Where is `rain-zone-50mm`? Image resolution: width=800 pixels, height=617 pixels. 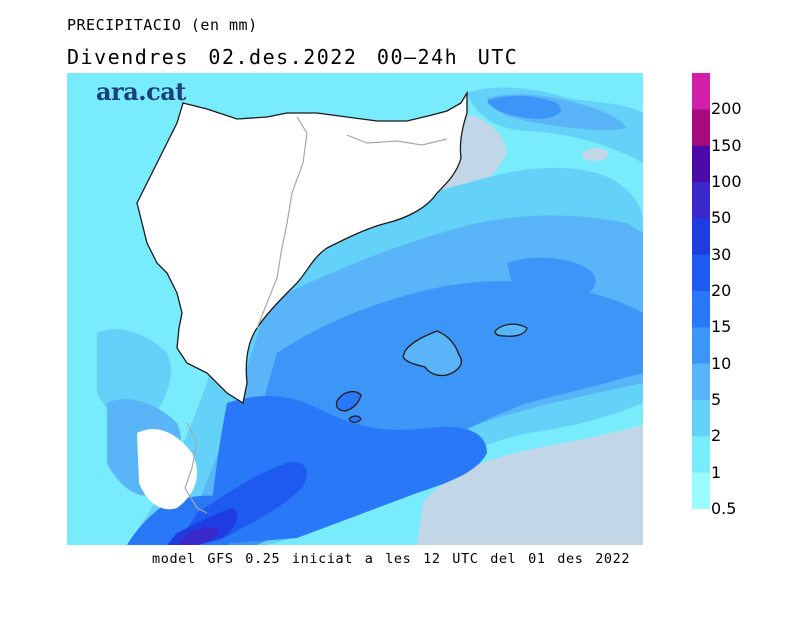 rain-zone-50mm is located at coordinates (199, 536).